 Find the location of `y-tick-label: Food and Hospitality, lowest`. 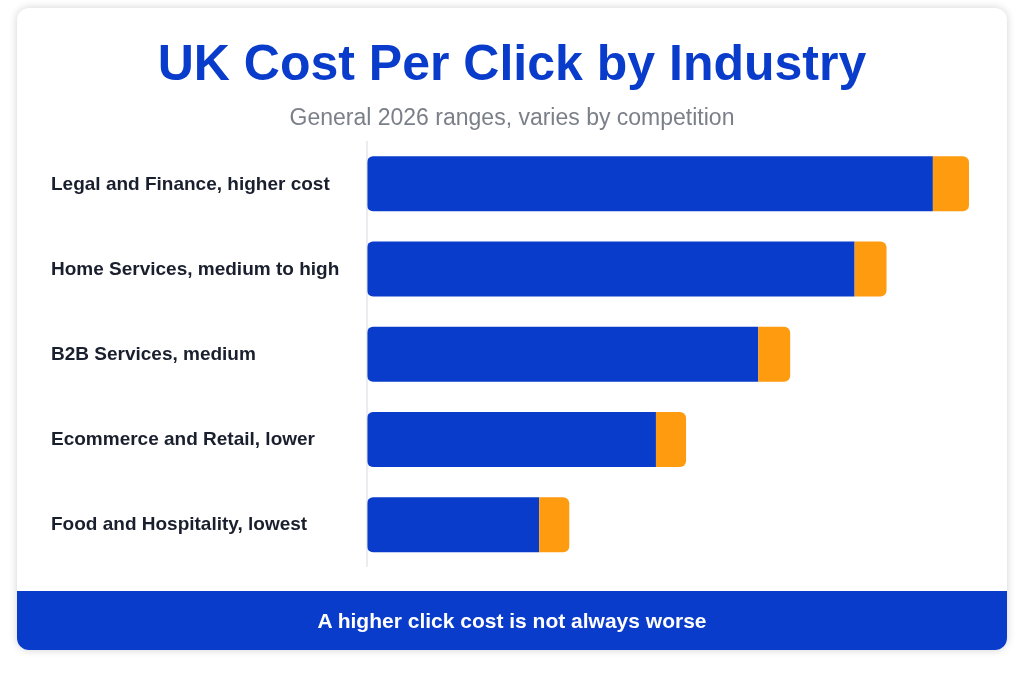

y-tick-label: Food and Hospitality, lowest is located at coordinates (179, 524).